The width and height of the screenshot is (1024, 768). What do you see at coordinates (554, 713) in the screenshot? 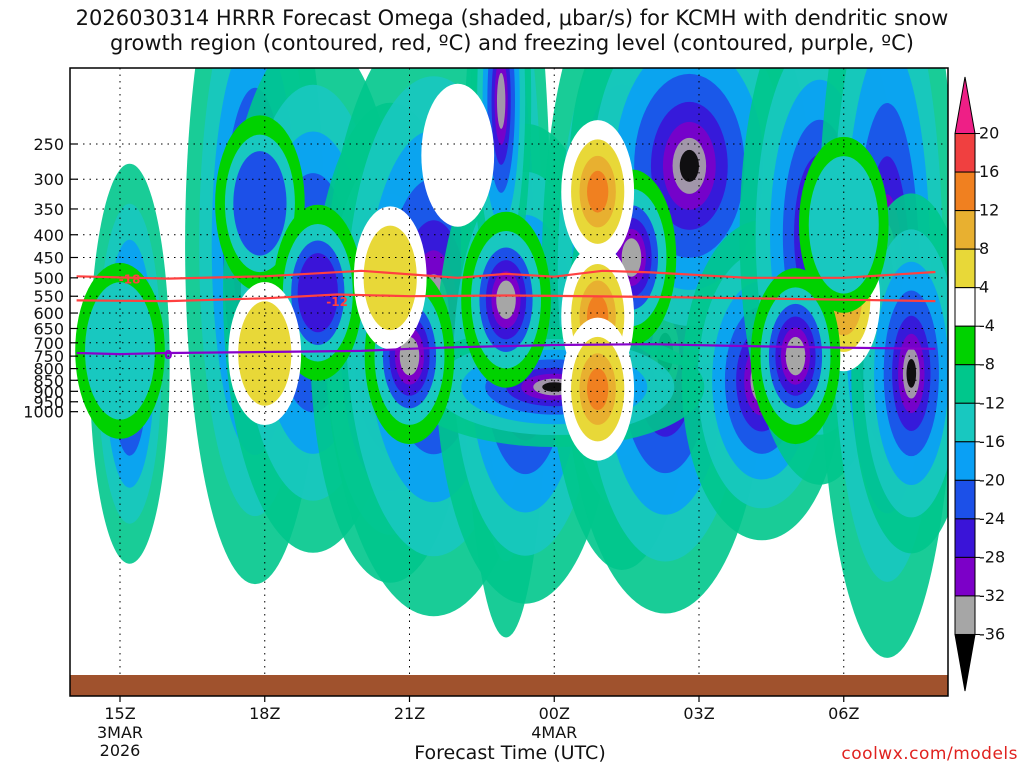
I see `x-tick-label: 00Z` at bounding box center [554, 713].